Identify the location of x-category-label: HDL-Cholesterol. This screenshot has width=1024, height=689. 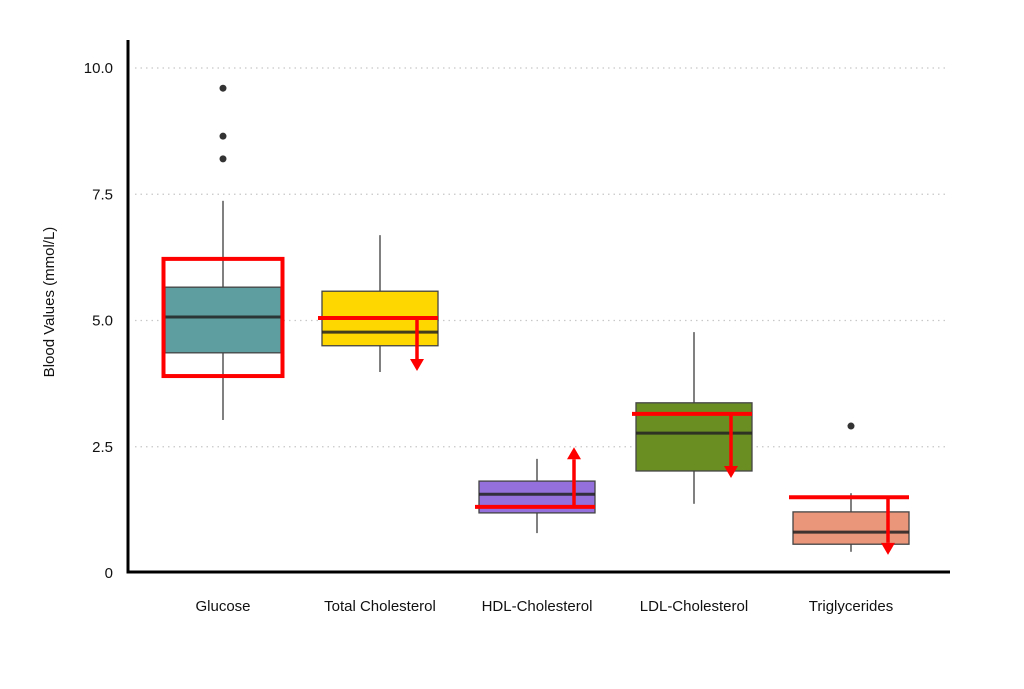
(537, 606).